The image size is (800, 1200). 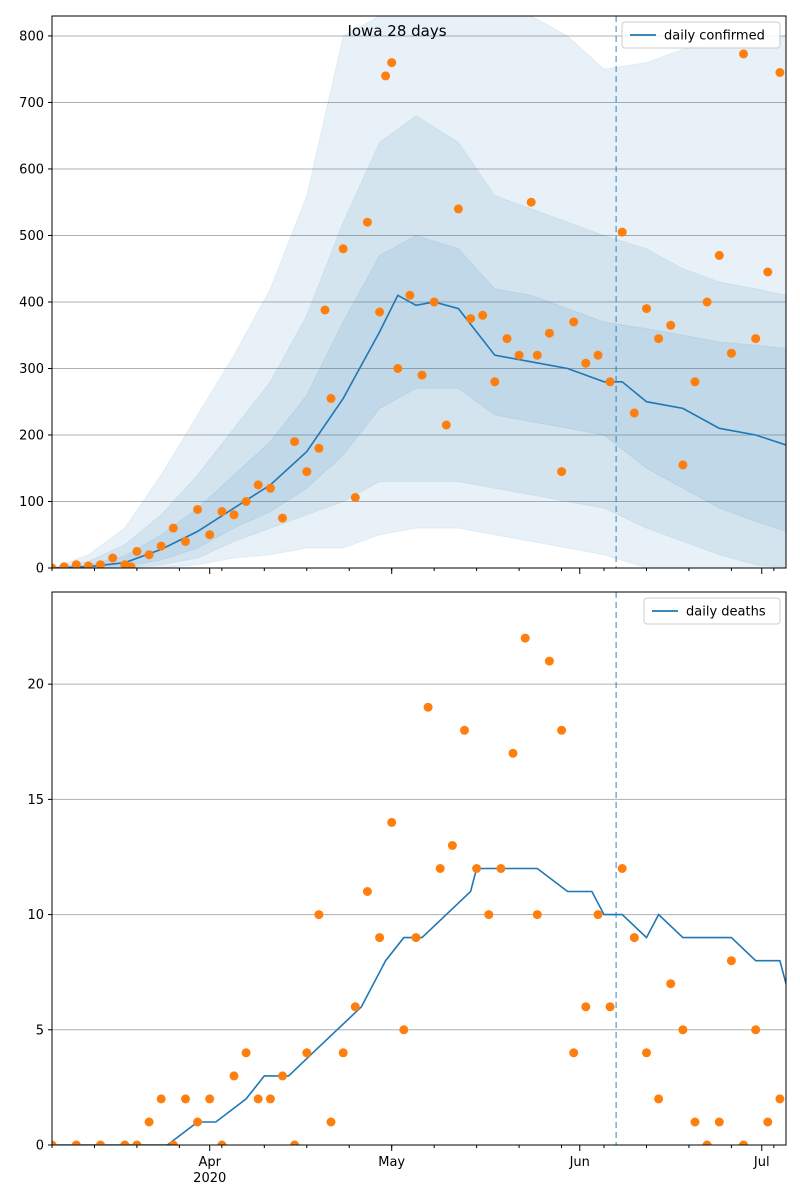 What do you see at coordinates (35, 685) in the screenshot?
I see `y-tick-label: 20` at bounding box center [35, 685].